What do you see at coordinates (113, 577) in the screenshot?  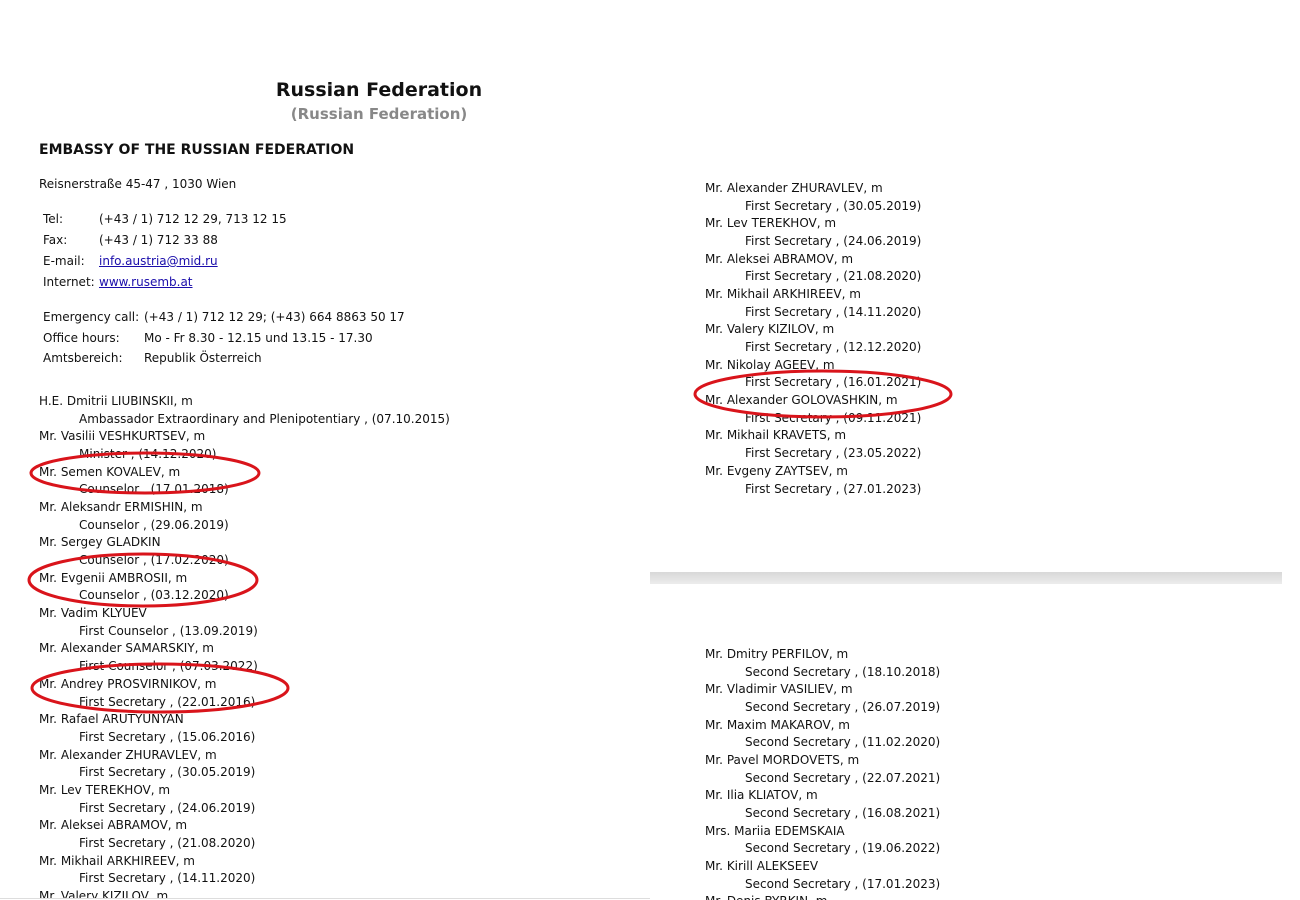 I see `staff-name: Mr. Evgenii AMBROSII, m` at bounding box center [113, 577].